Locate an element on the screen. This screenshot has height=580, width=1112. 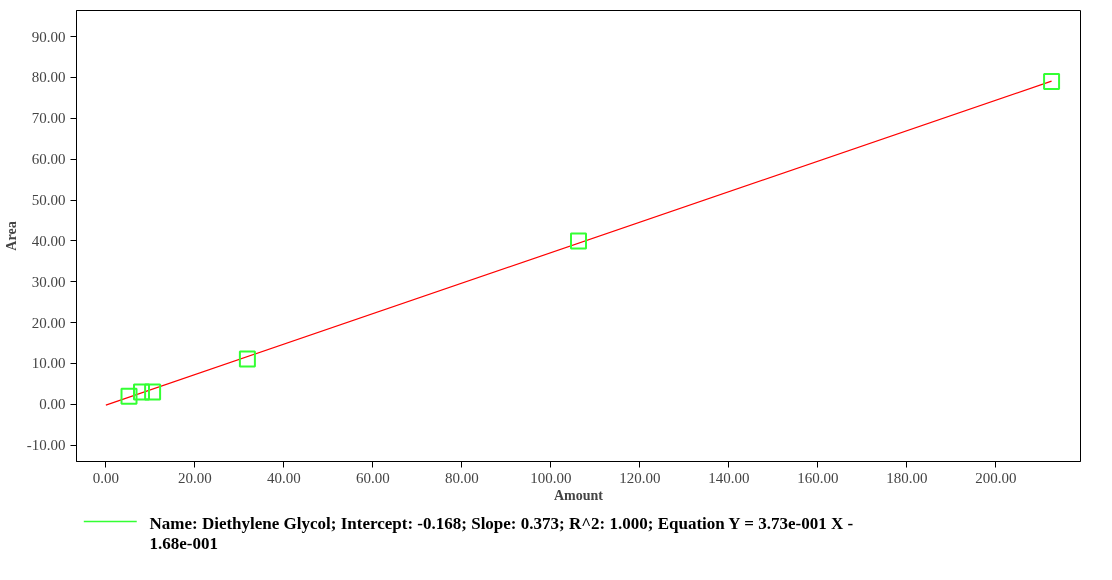
y-tick-label: 60.00 is located at coordinates (48, 159).